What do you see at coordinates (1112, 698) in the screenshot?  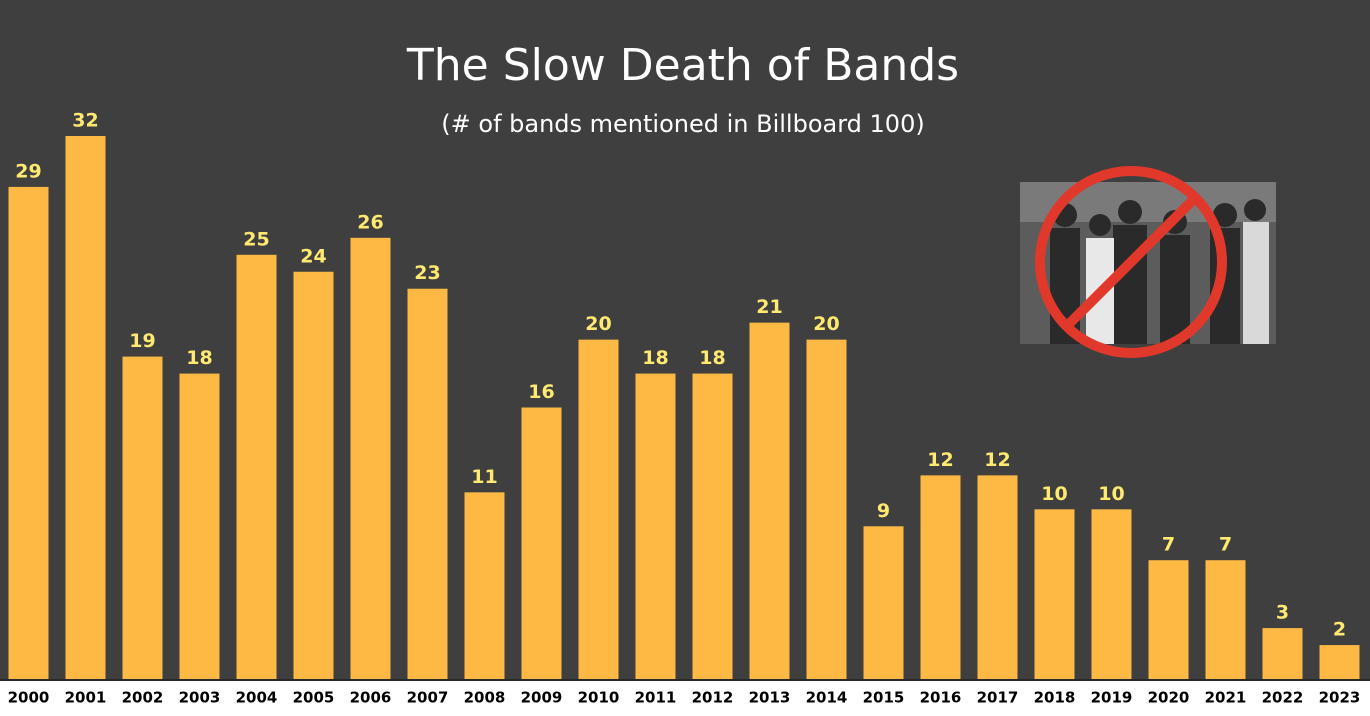 I see `x-tick-label: 2019` at bounding box center [1112, 698].